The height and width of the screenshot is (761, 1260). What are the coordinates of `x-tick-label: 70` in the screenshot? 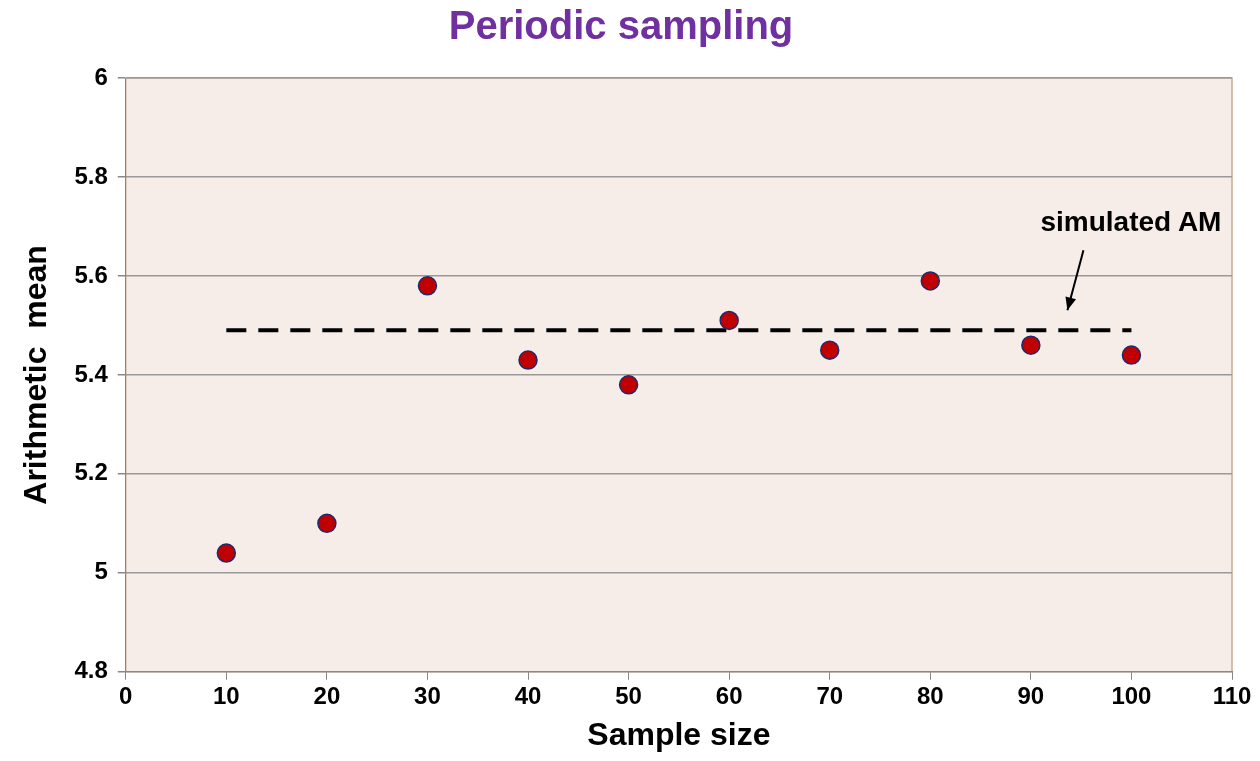 It's located at (830, 695).